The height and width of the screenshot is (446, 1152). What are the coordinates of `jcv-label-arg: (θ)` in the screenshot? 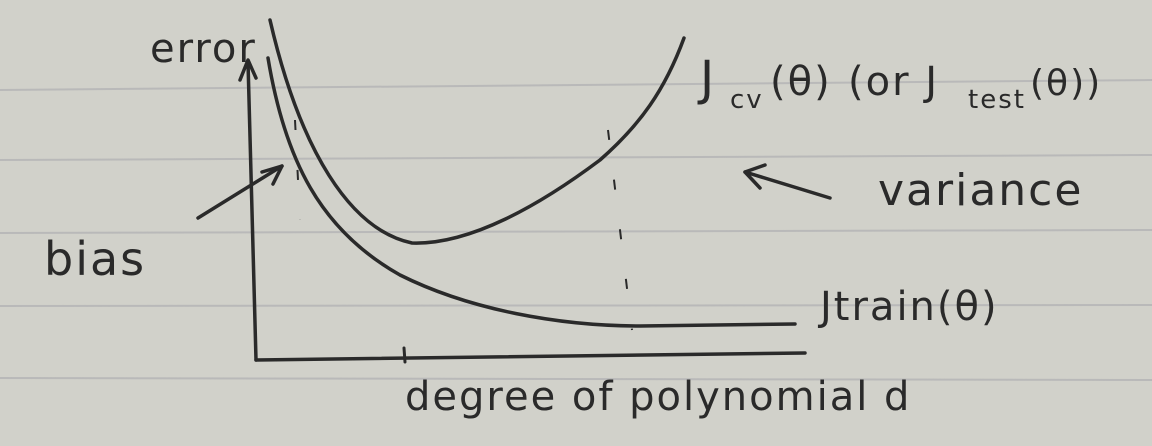 It's located at (801, 82).